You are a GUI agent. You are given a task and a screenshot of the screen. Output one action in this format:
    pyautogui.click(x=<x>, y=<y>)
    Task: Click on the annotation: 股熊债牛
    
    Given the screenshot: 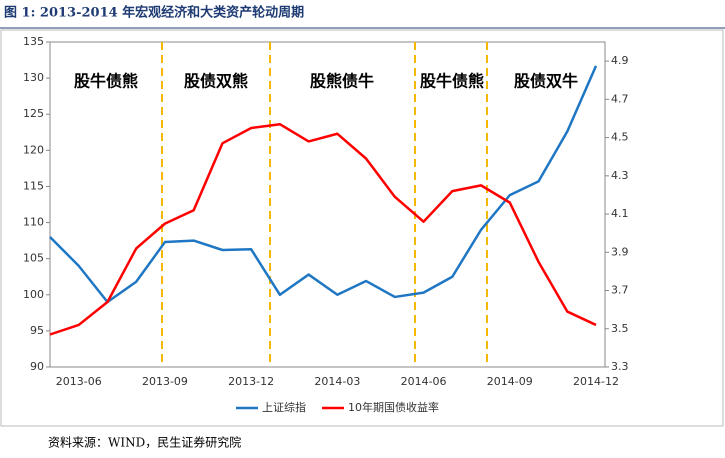 What is the action you would take?
    pyautogui.click(x=342, y=81)
    